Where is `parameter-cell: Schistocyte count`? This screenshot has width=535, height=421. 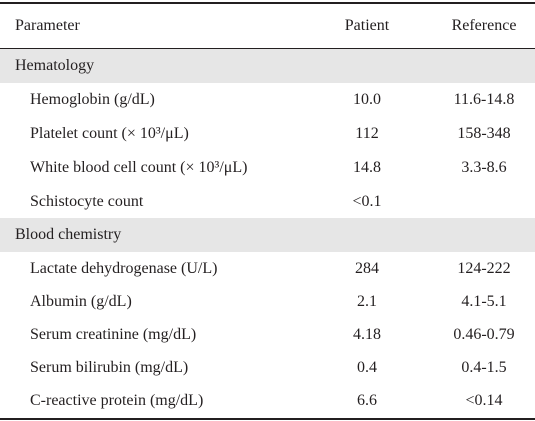
parameter-cell: Schistocyte count is located at coordinates (87, 201).